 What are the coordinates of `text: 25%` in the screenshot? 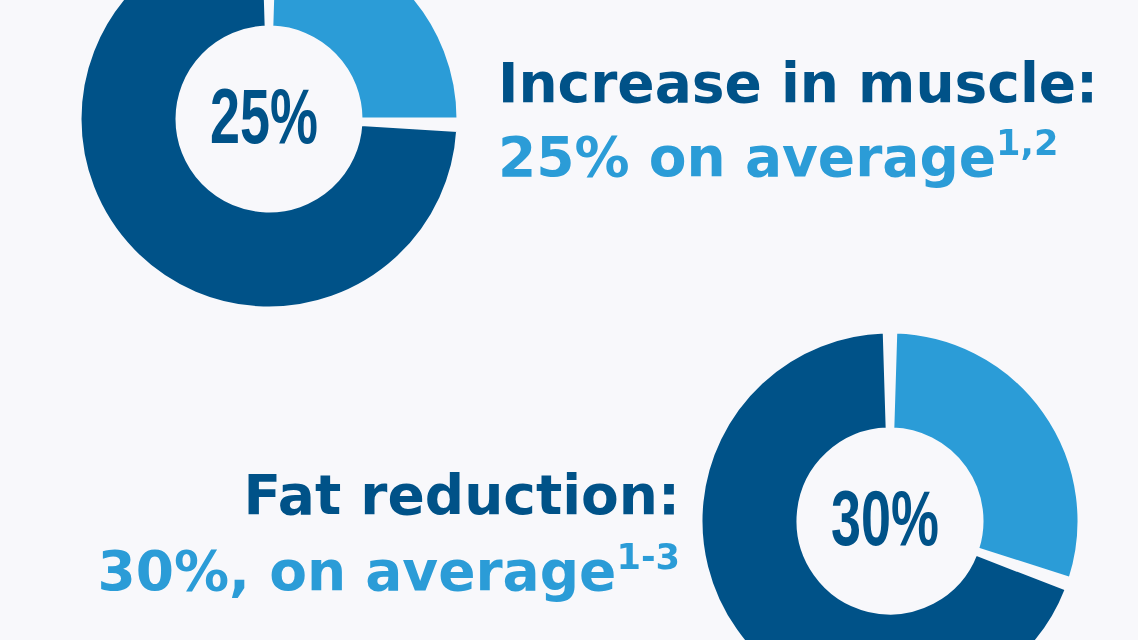 It's located at (288, 116).